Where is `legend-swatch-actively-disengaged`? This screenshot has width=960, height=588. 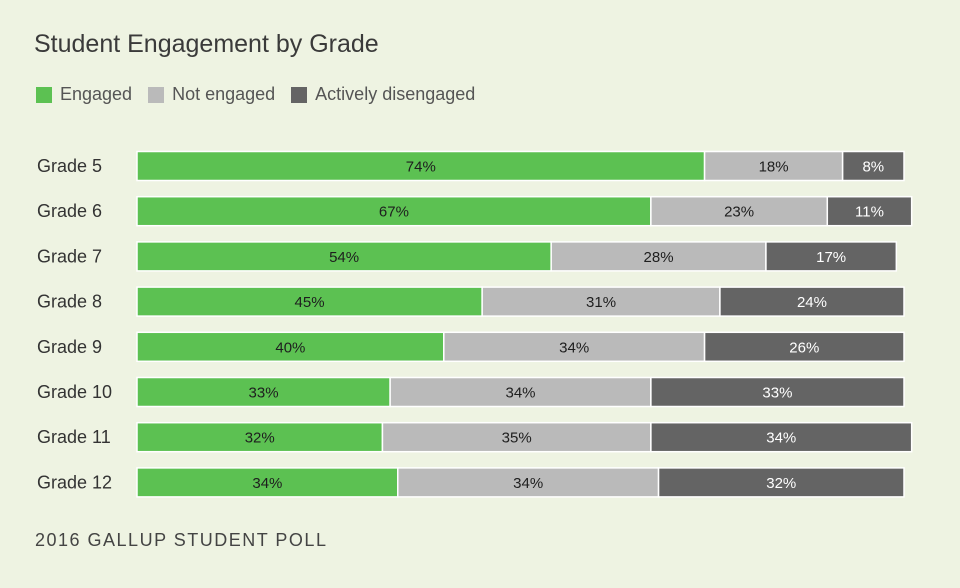
legend-swatch-actively-disengaged is located at coordinates (299, 94).